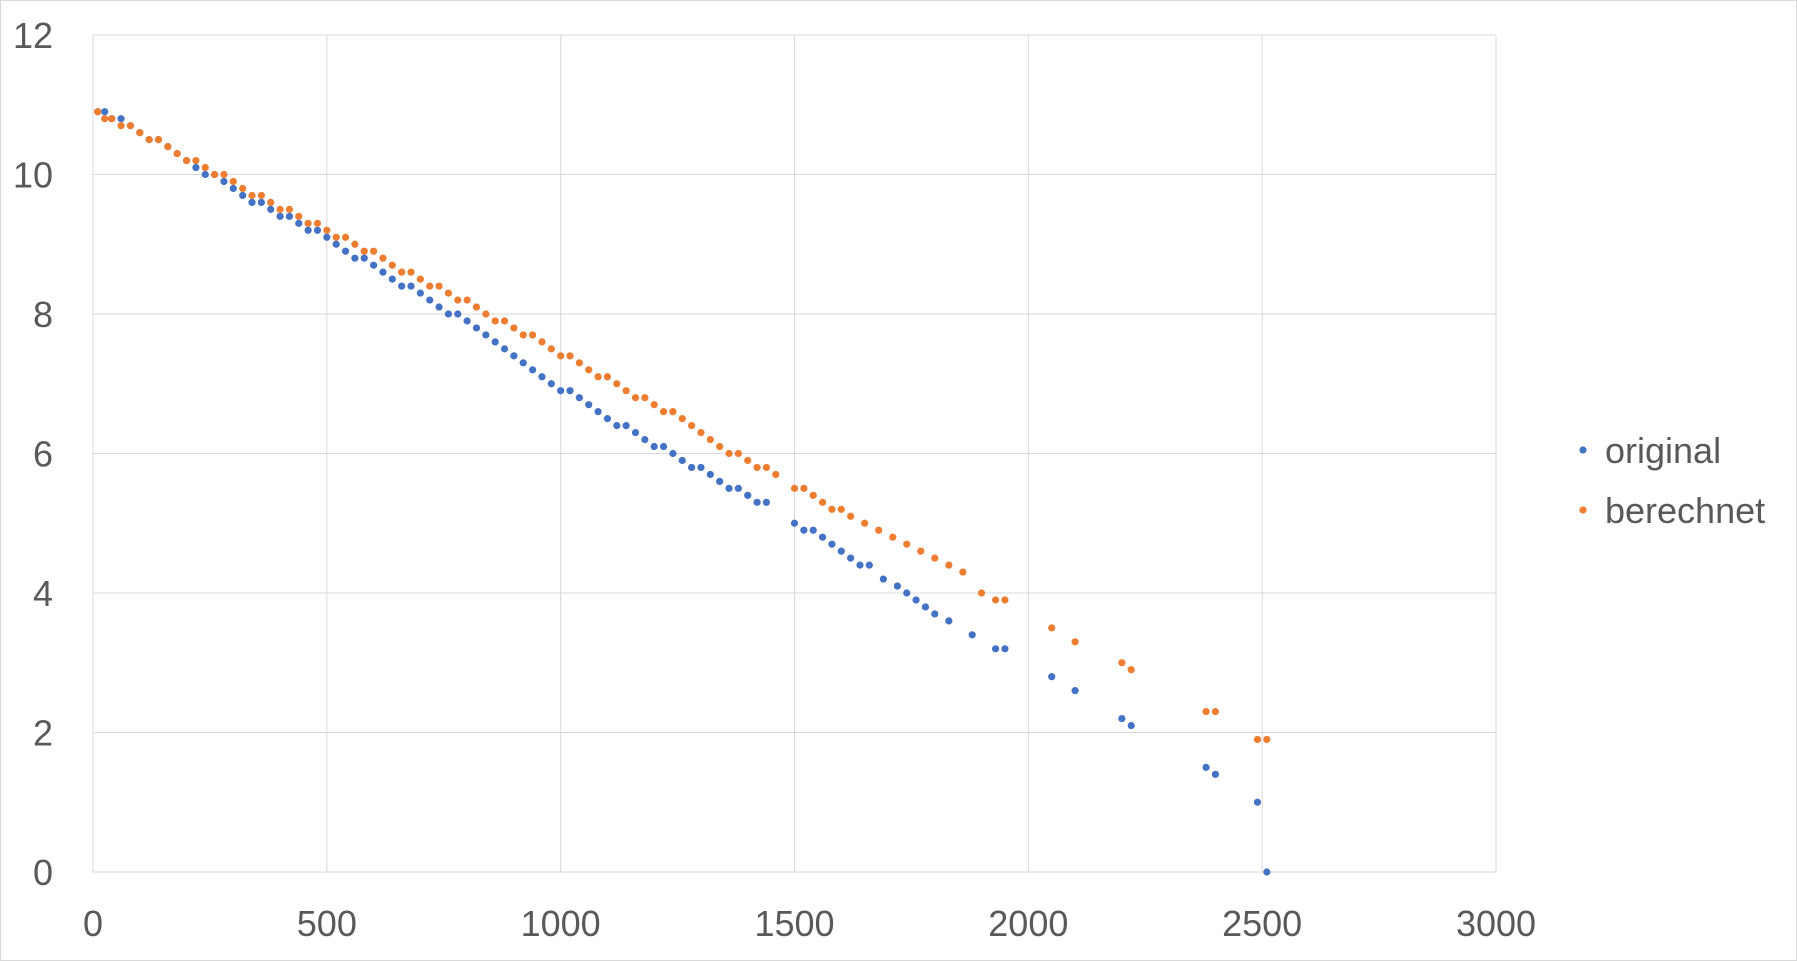  I want to click on x-tick-label: 1500, so click(794, 923).